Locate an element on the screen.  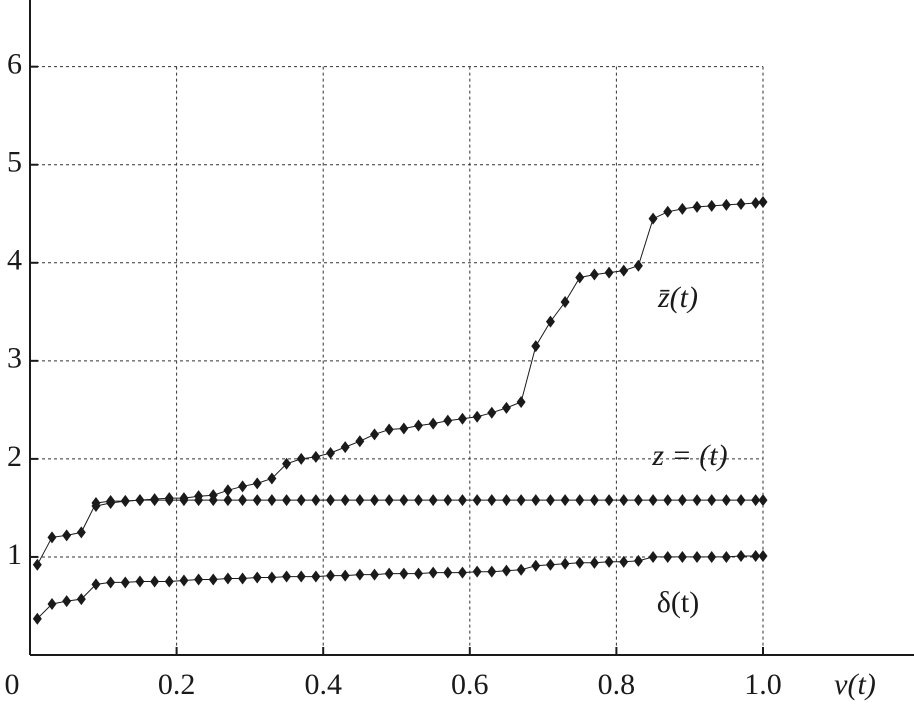
series-label: δ(t) is located at coordinates (678, 602).